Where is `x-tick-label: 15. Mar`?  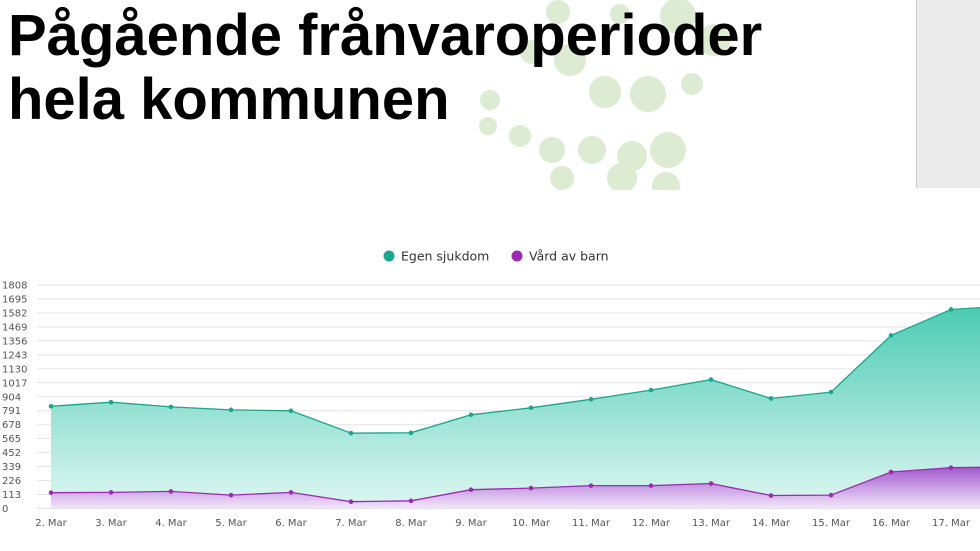
x-tick-label: 15. Mar is located at coordinates (831, 523).